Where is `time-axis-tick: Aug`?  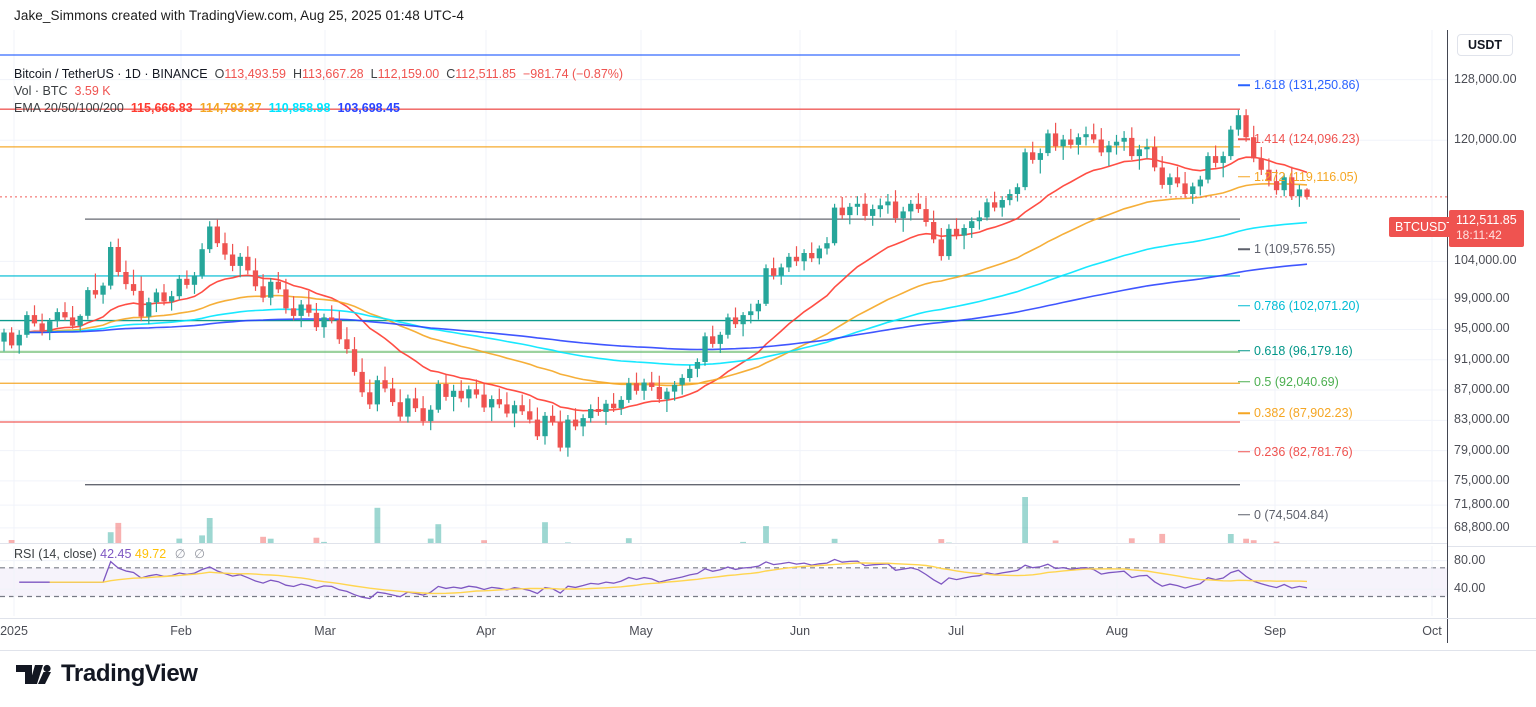
time-axis-tick: Aug is located at coordinates (1117, 631).